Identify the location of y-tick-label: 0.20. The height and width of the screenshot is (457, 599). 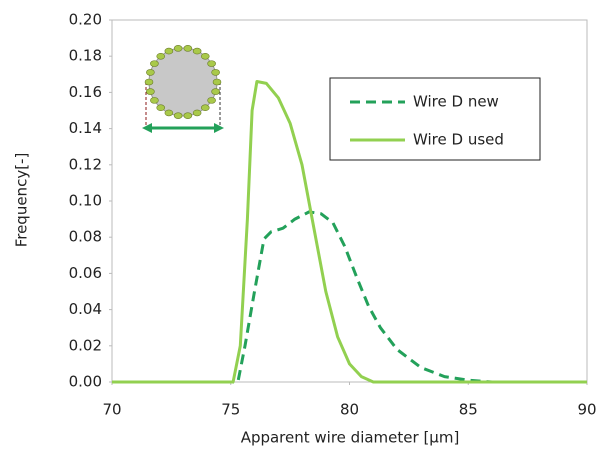
(85, 20).